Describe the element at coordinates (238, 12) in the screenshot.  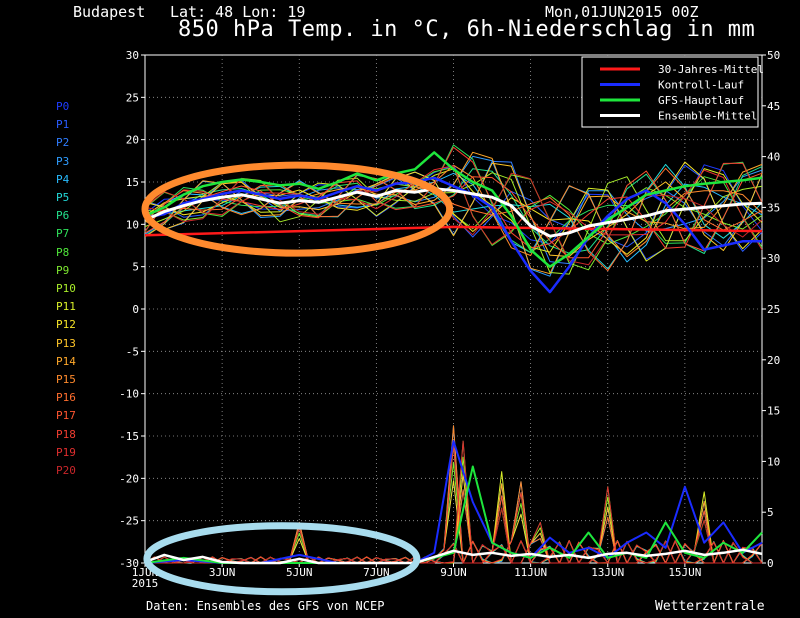
I see `coords-label: Lat: 48 Lon: 19` at that location.